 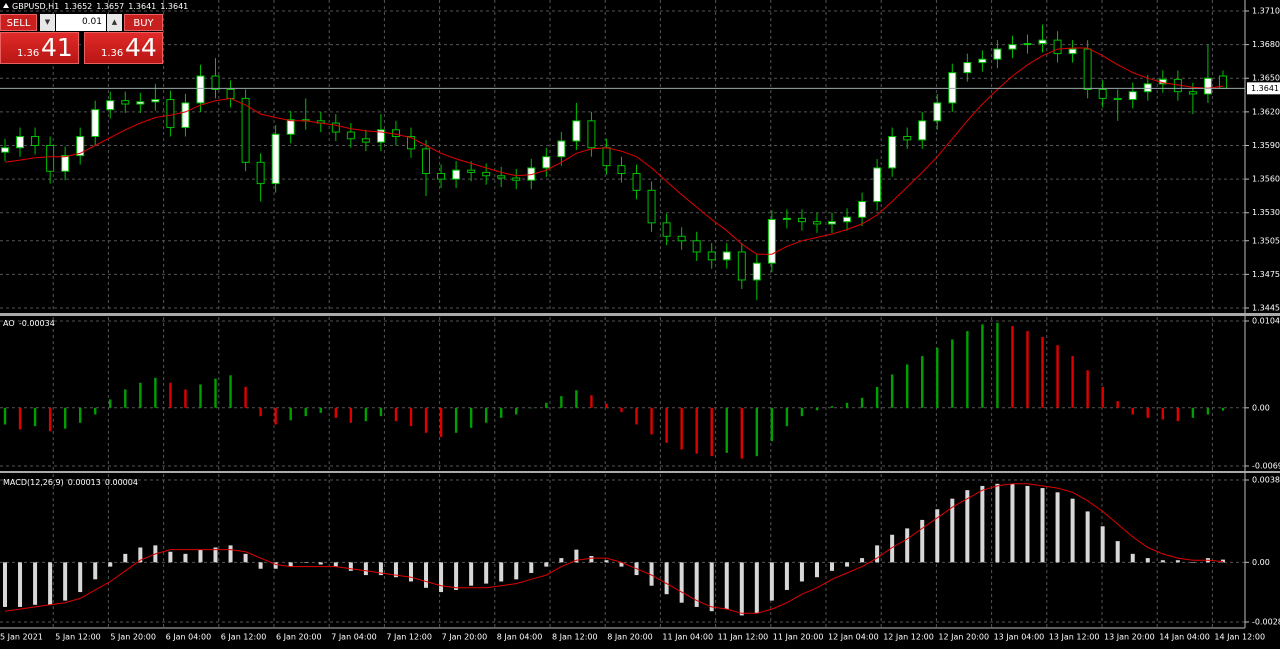 What do you see at coordinates (1266, 179) in the screenshot?
I see `y-tick-label: 1.3560` at bounding box center [1266, 179].